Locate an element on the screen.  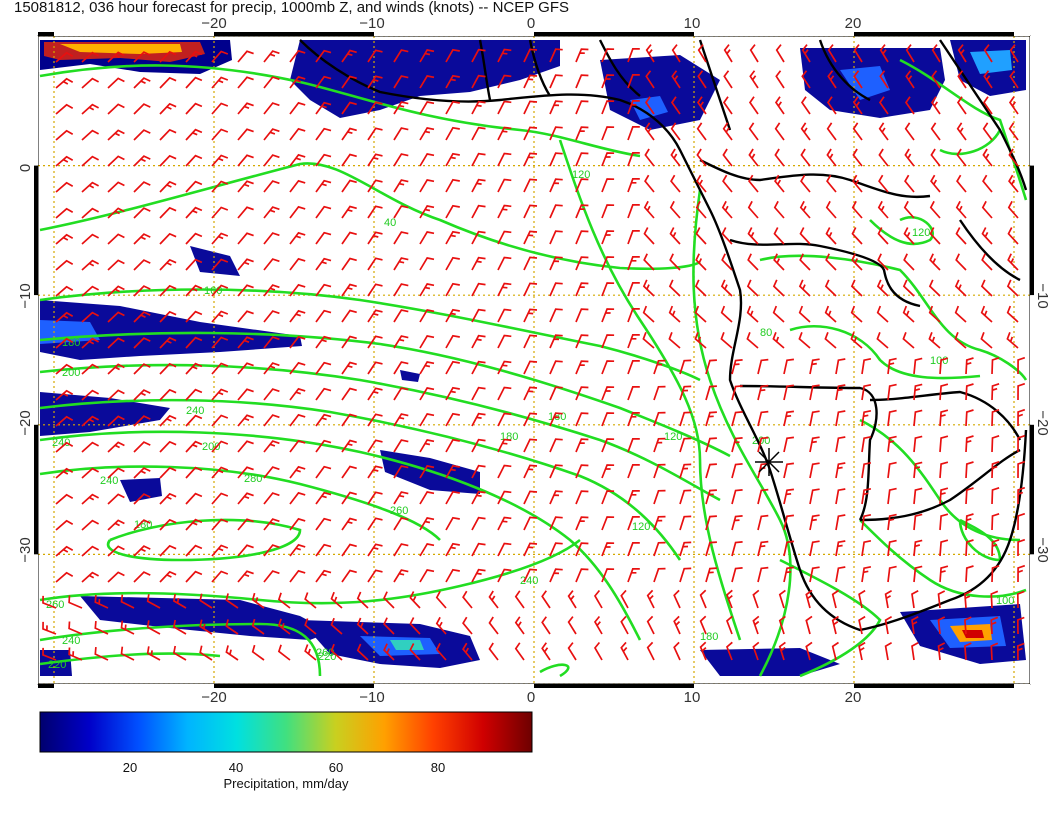
contour-label: 120 is located at coordinates (921, 233).